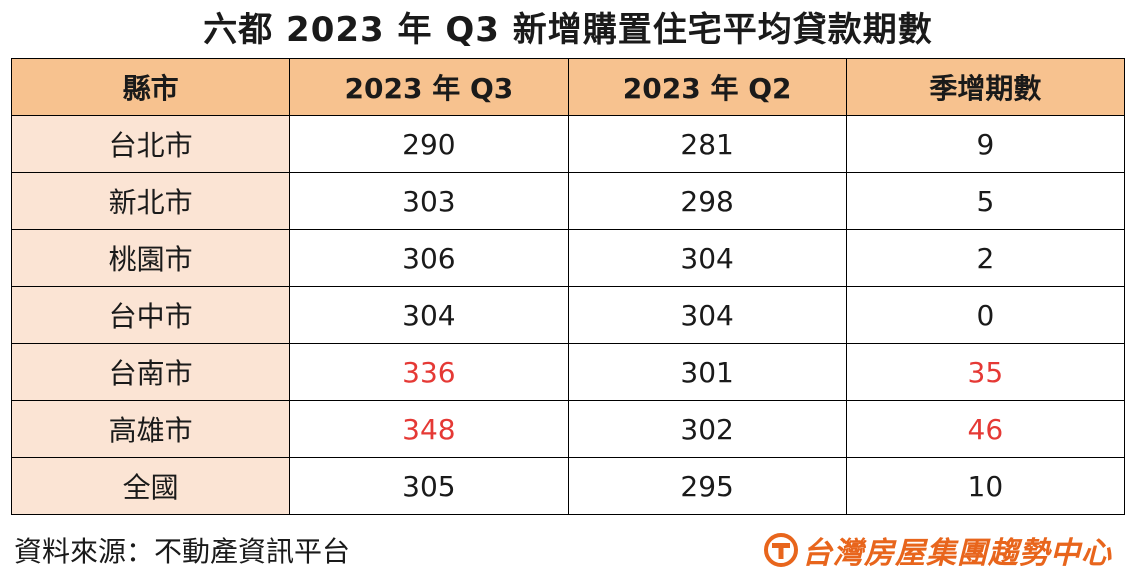 Image resolution: width=1136 pixels, height=576 pixels. What do you see at coordinates (150, 258) in the screenshot?
I see `cell-city: 桃園市` at bounding box center [150, 258].